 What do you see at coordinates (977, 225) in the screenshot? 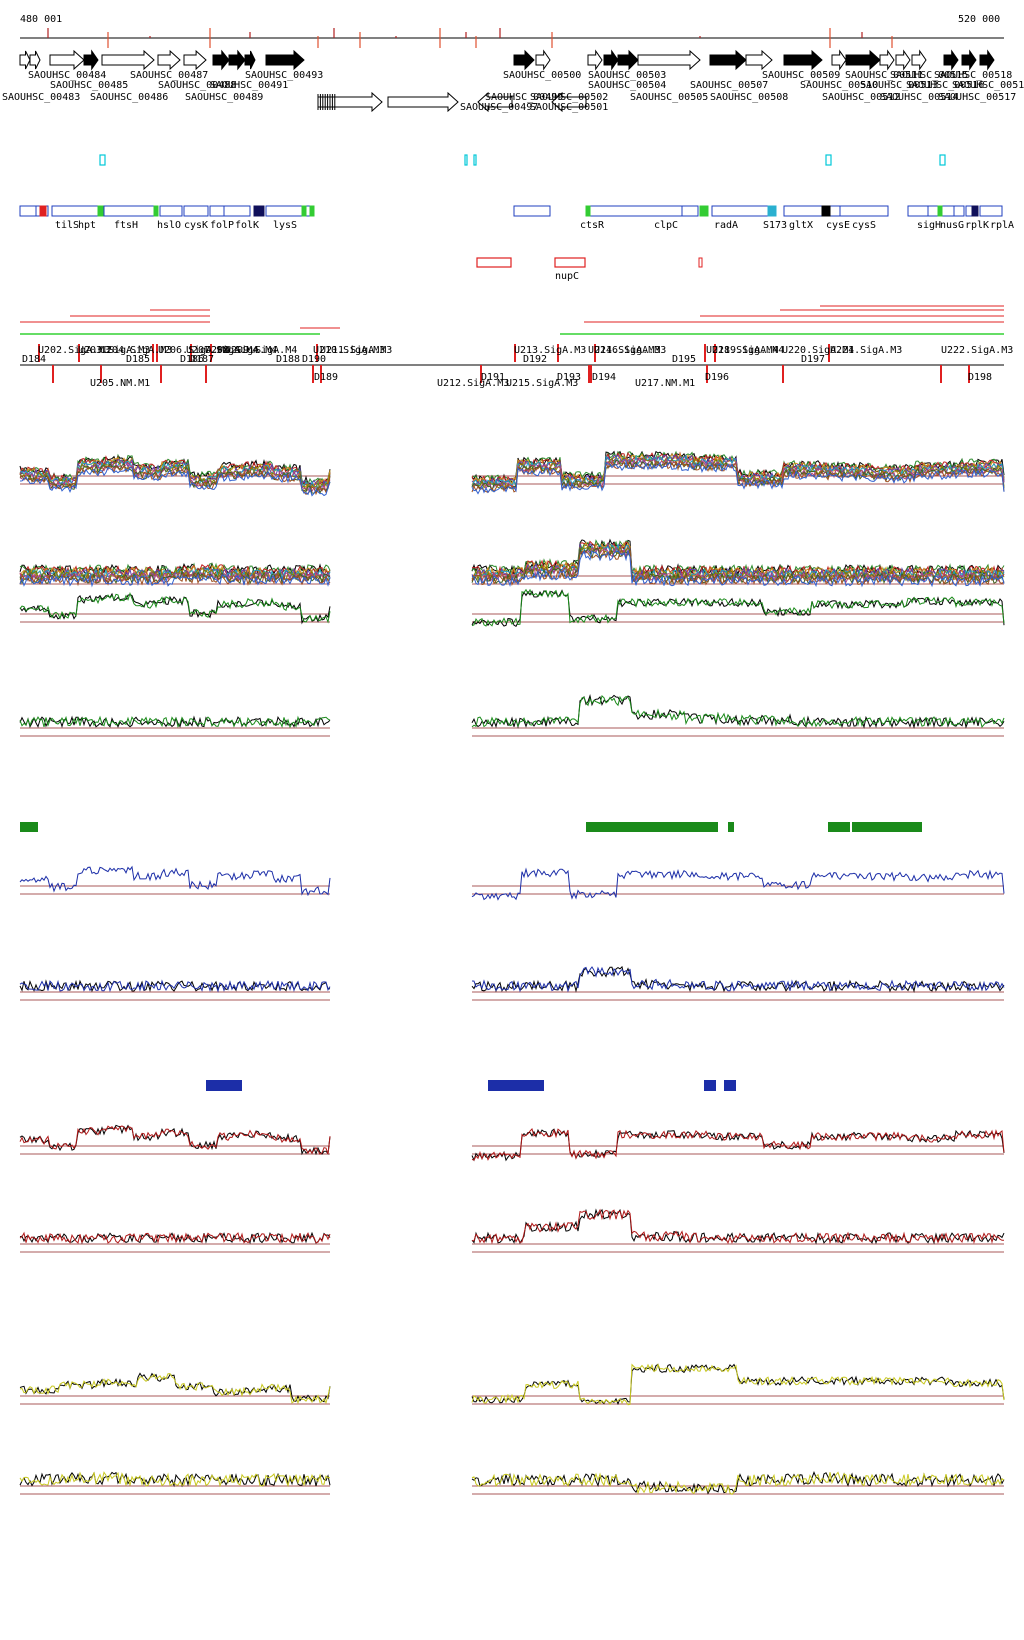
I see `gene-name: rplK` at bounding box center [977, 225].